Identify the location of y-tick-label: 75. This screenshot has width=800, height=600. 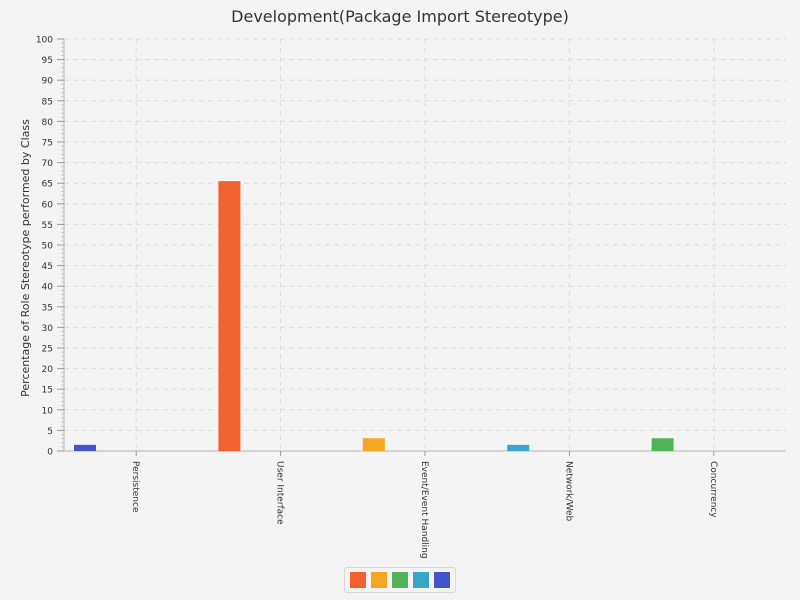
(47, 144).